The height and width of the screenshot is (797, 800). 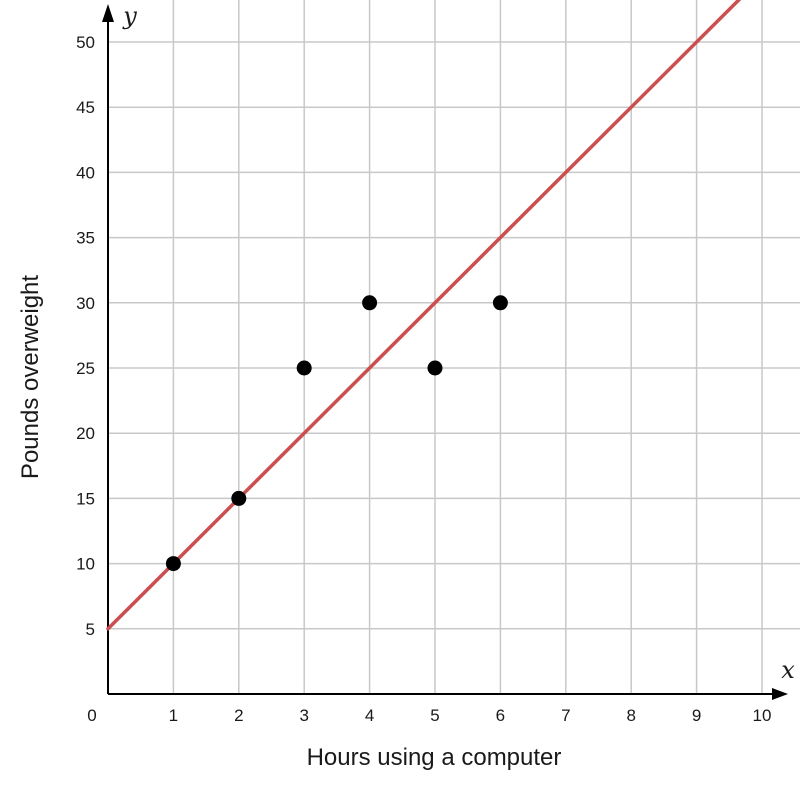 What do you see at coordinates (429, 715) in the screenshot?
I see `x-tick-labels: 0 1 2 3 4 5 6 7 8 9 10` at bounding box center [429, 715].